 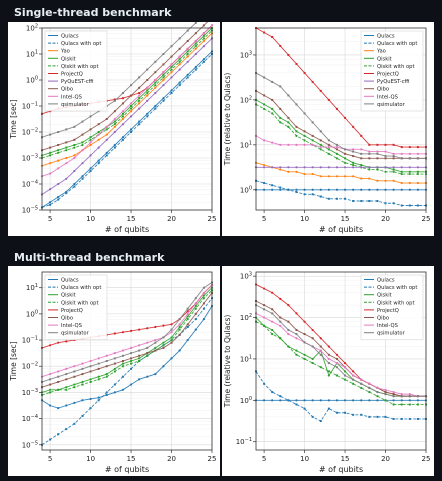 What do you see at coordinates (396, 67) in the screenshot?
I see `legend-label: Qiskit with opt` at bounding box center [396, 67].